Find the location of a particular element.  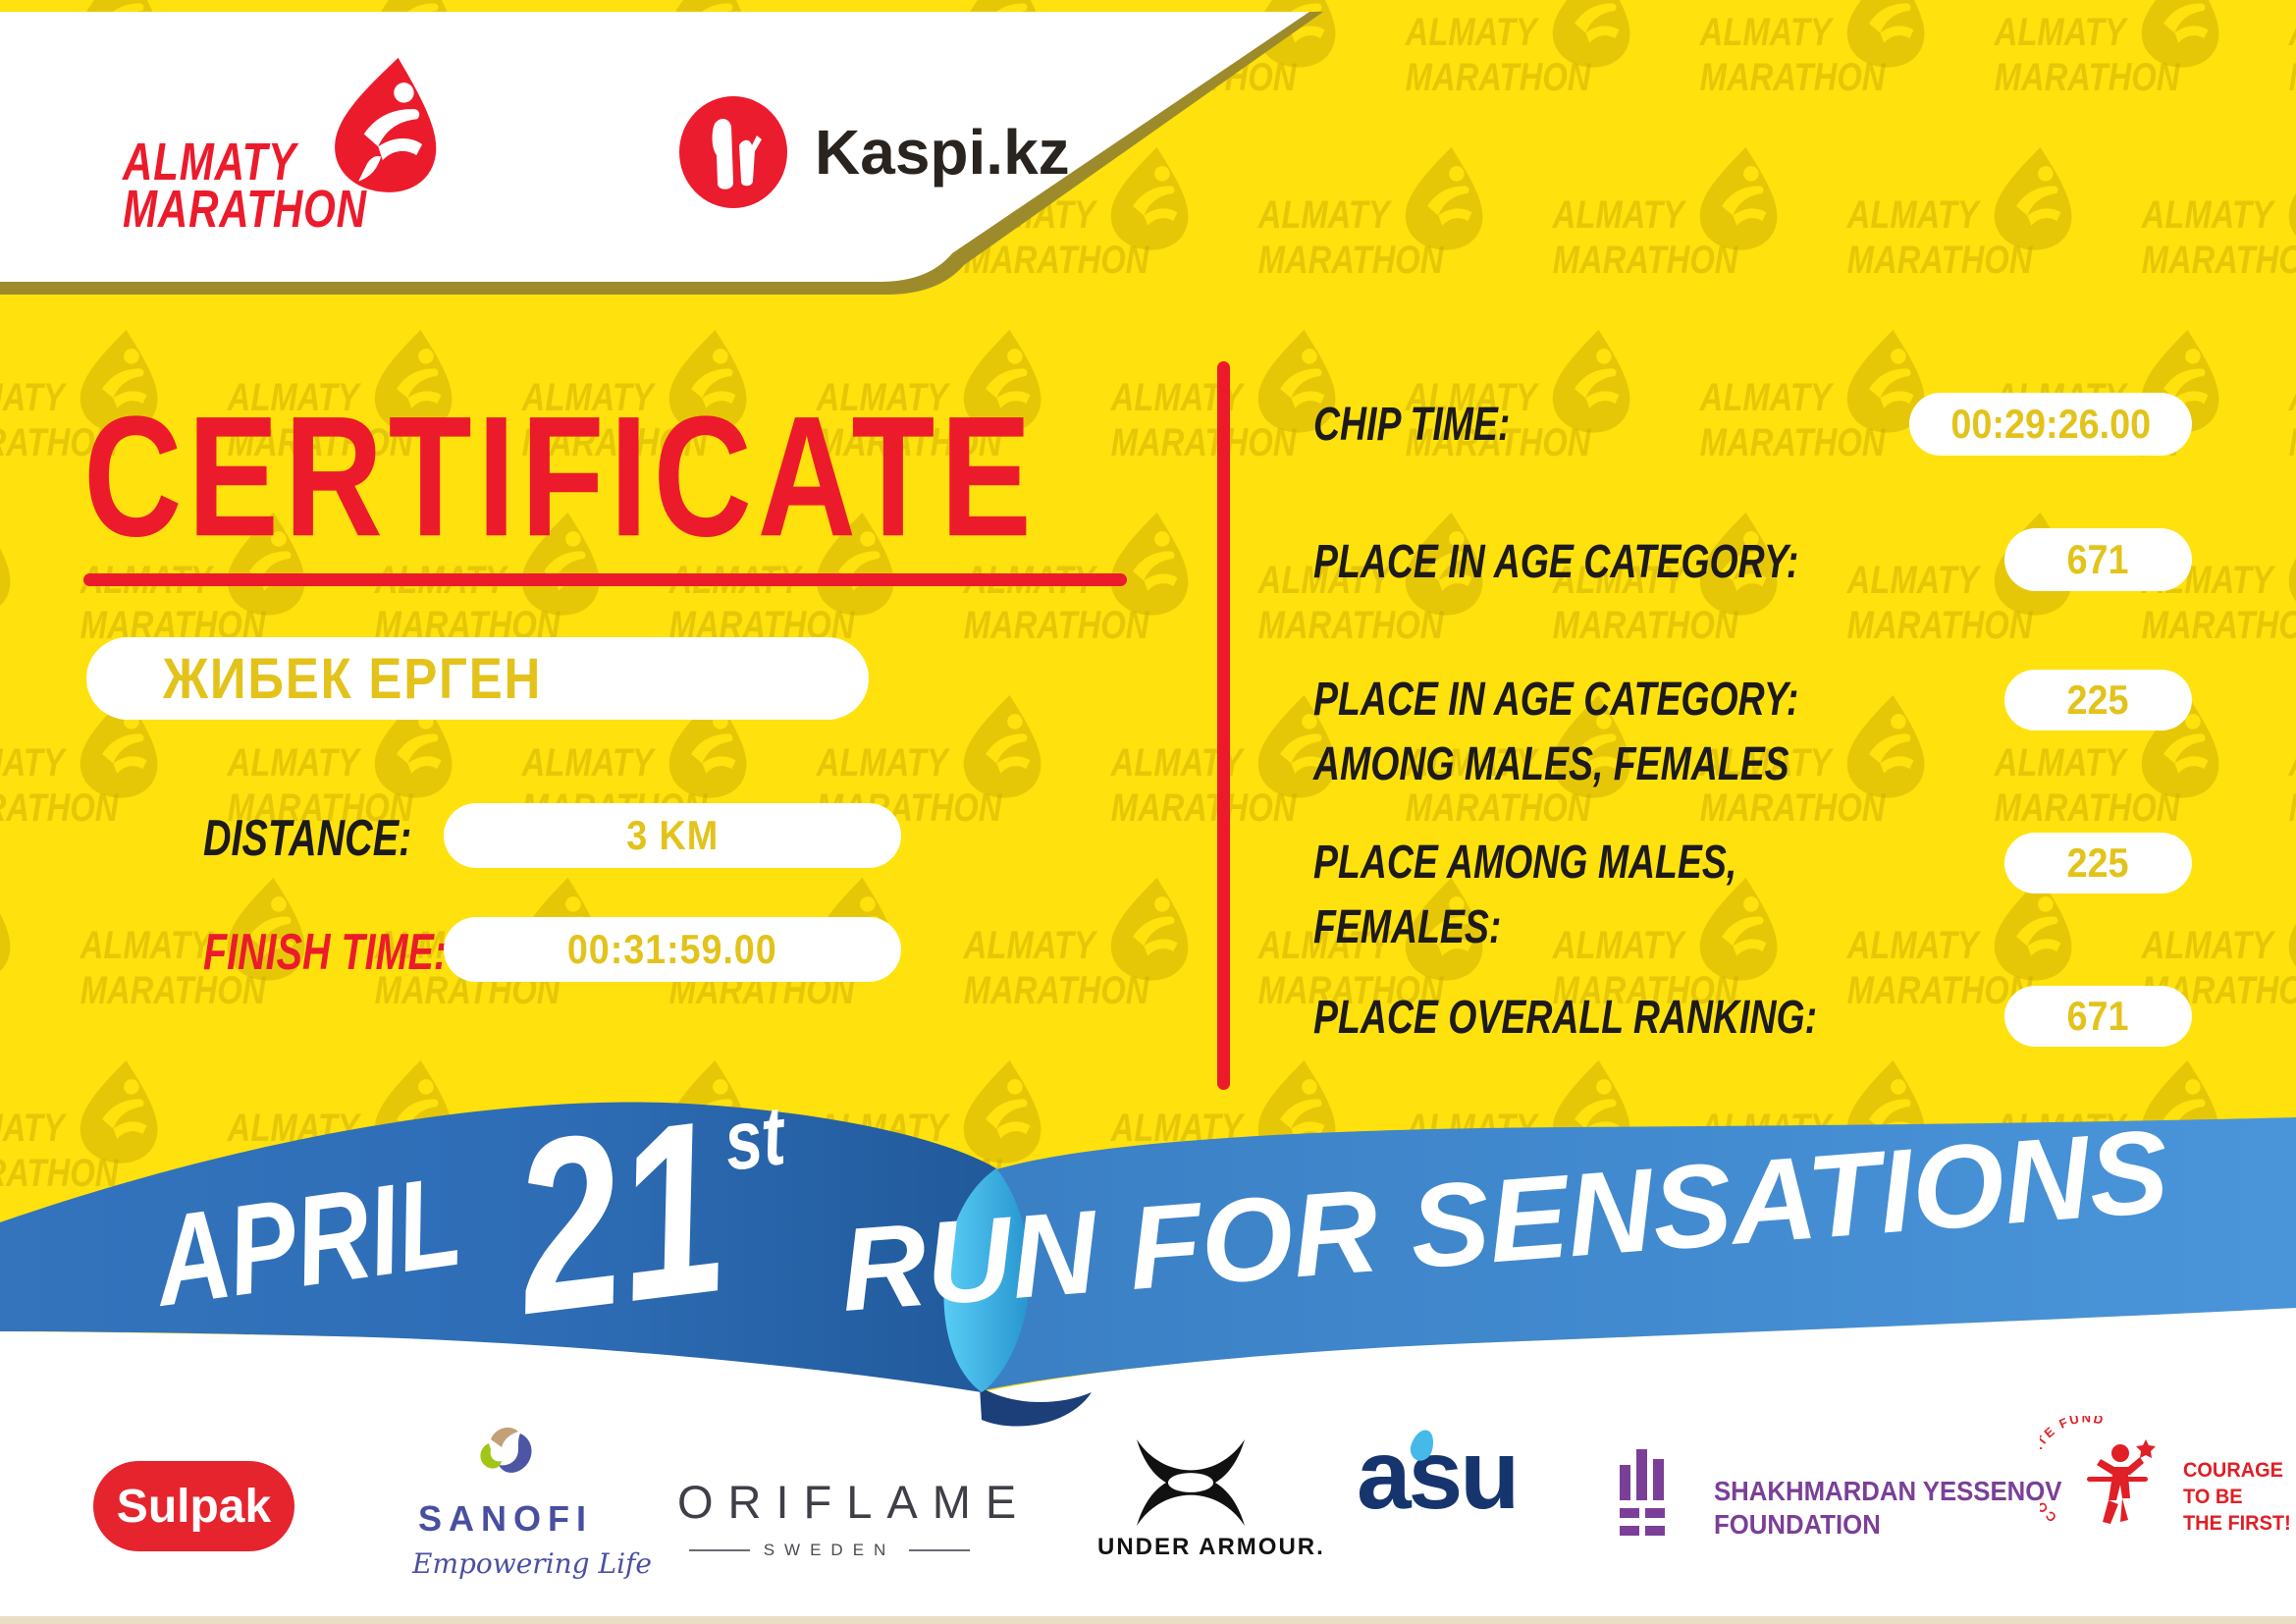

oriflame-subtitle: SWEDEN is located at coordinates (829, 1550).